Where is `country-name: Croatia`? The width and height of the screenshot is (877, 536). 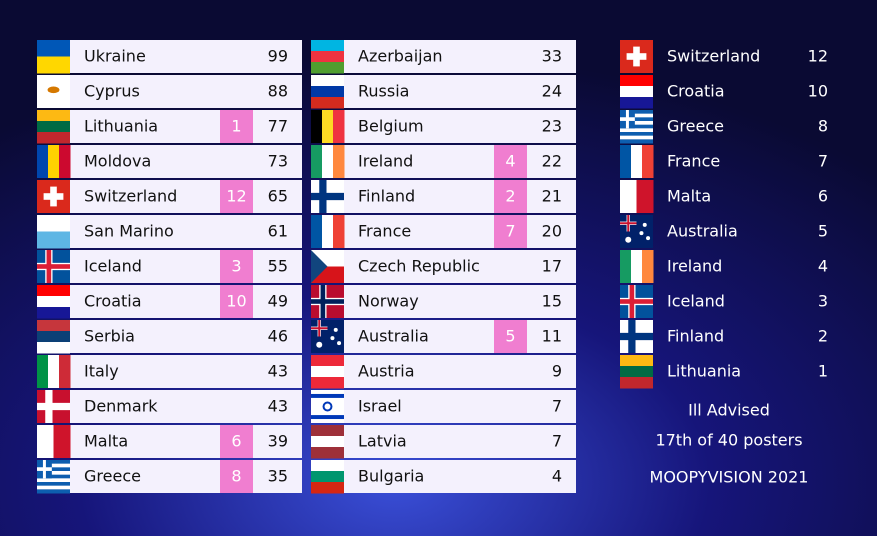
country-name: Croatia is located at coordinates (113, 301).